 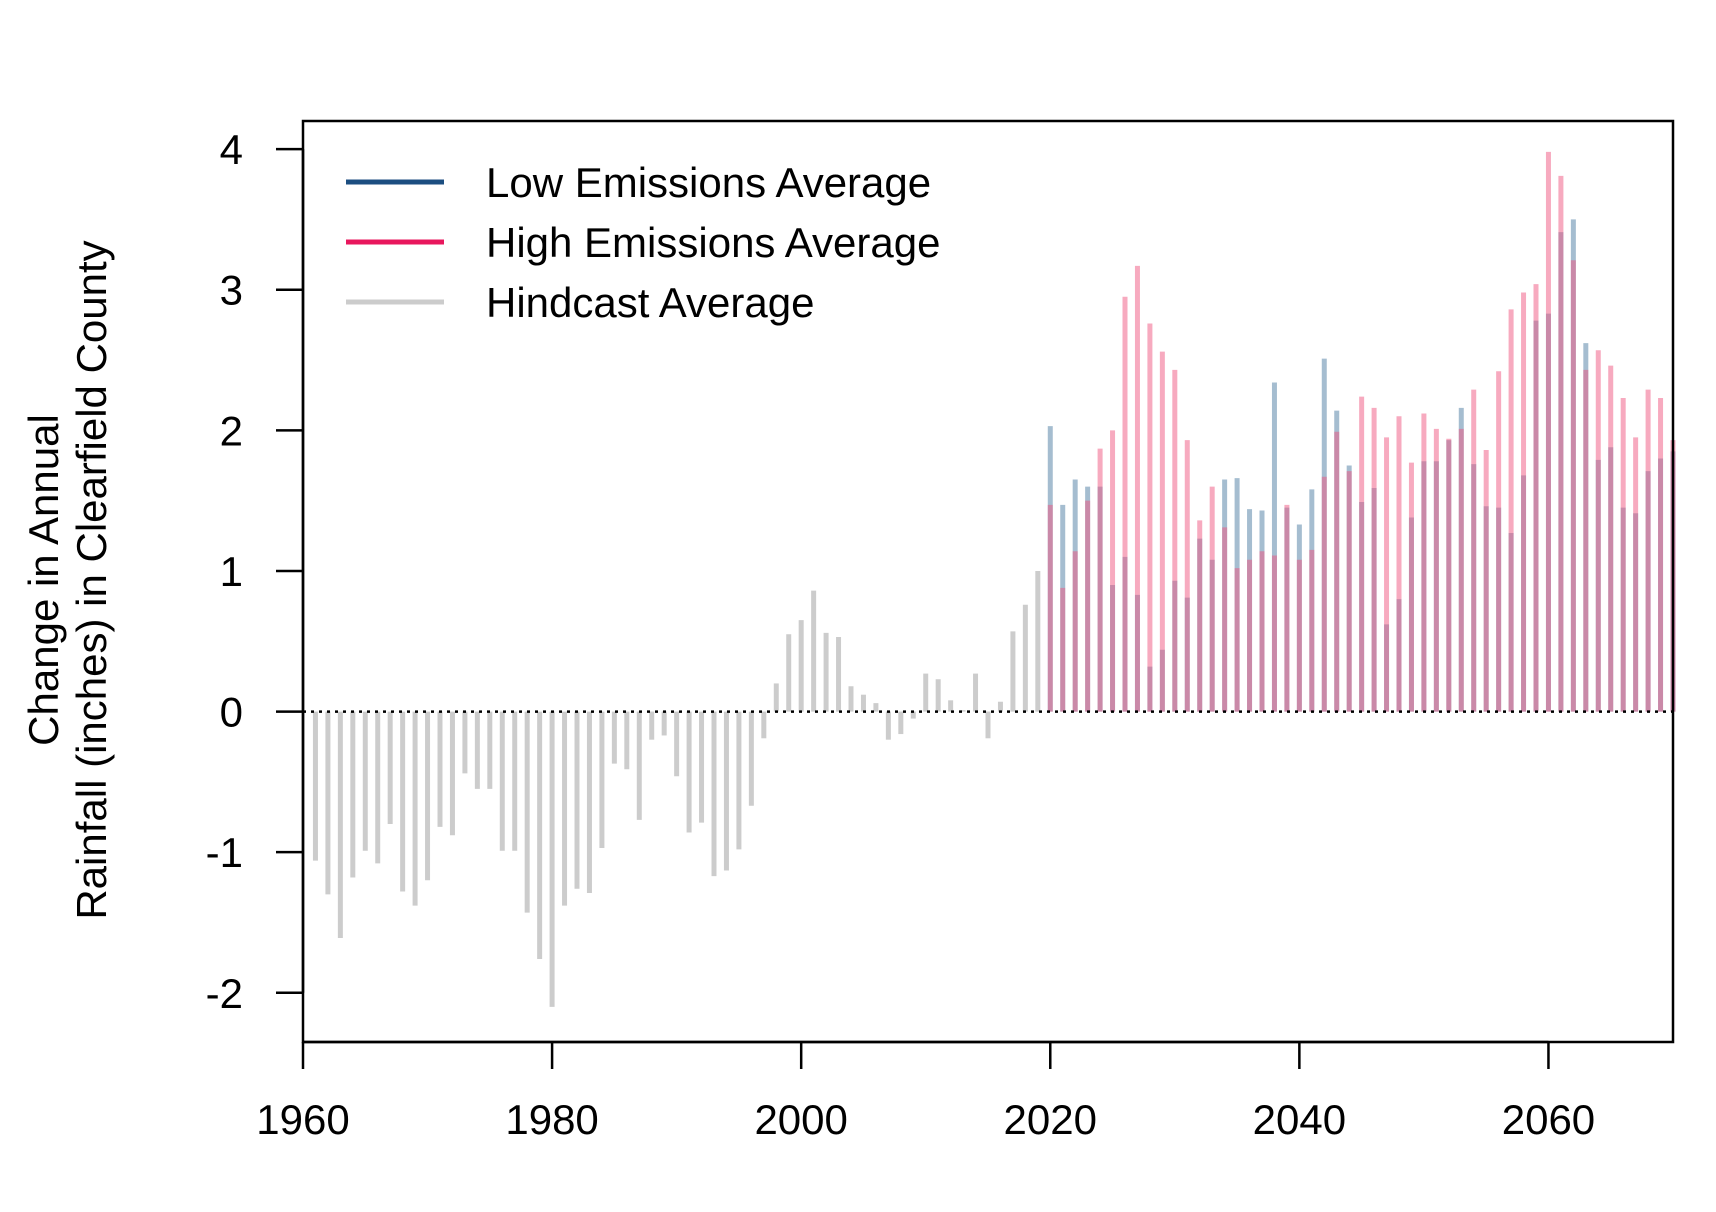 I want to click on y-axis-label-line-2: Rainfall (inches) in Clearfield County, so click(x=91, y=579).